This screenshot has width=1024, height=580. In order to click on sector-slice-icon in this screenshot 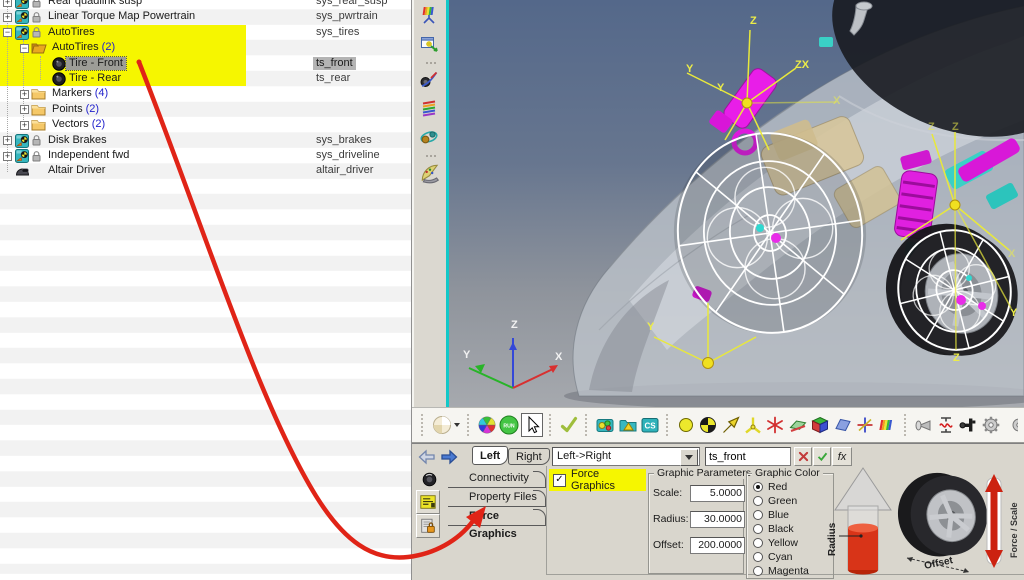, I will do `click(431, 174)`.